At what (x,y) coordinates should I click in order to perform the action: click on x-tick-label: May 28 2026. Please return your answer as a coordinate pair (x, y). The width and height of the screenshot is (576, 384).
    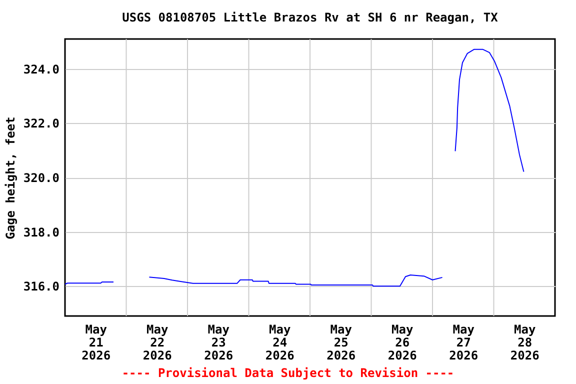
    Looking at the image, I should click on (525, 342).